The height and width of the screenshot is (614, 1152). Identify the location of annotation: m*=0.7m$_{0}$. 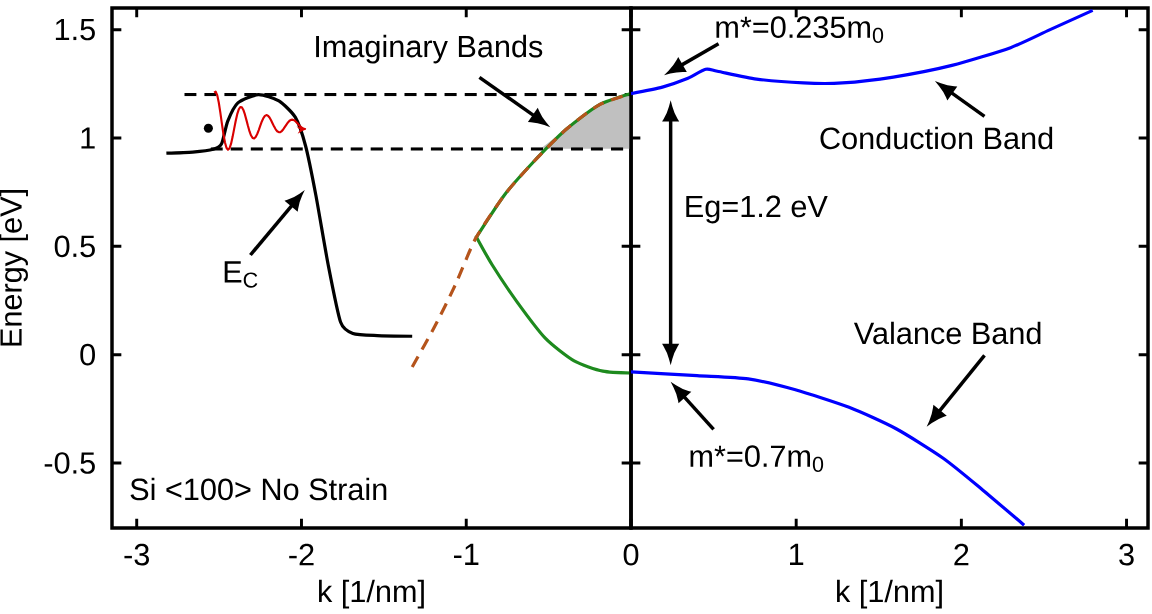
(757, 458).